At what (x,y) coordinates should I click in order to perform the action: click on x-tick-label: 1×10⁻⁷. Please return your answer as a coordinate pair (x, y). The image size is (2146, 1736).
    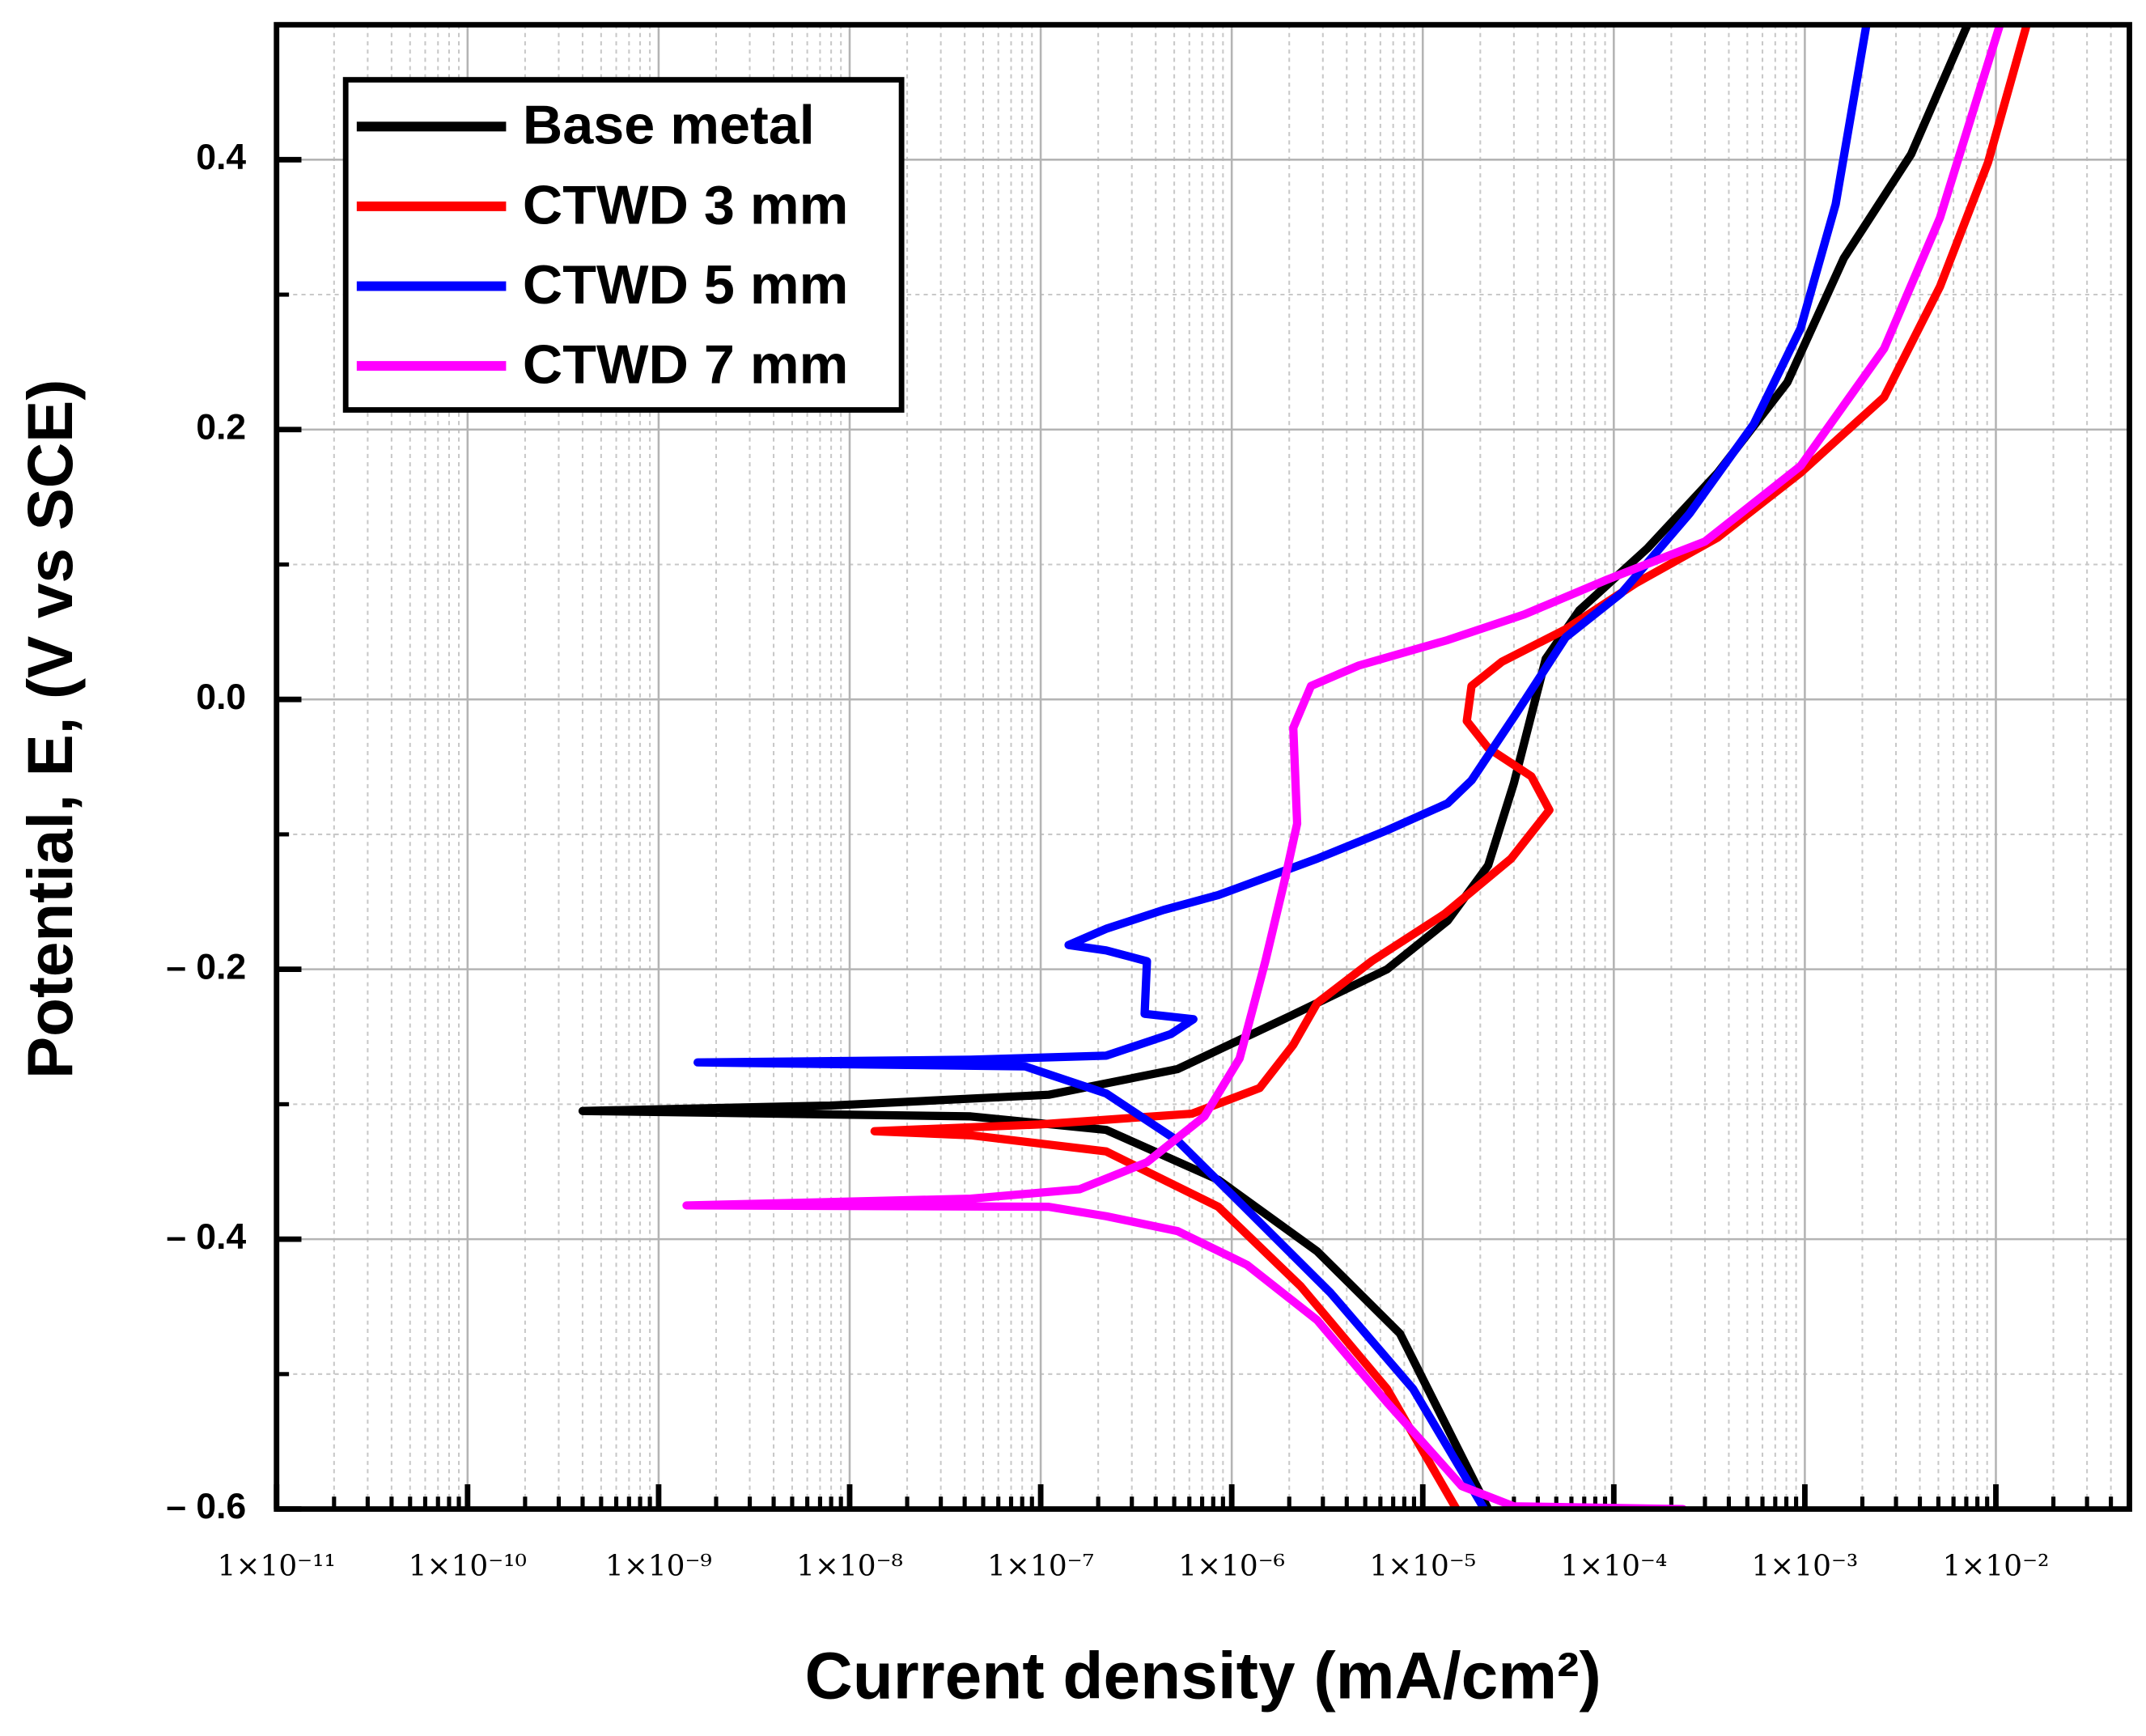
    Looking at the image, I should click on (1040, 1566).